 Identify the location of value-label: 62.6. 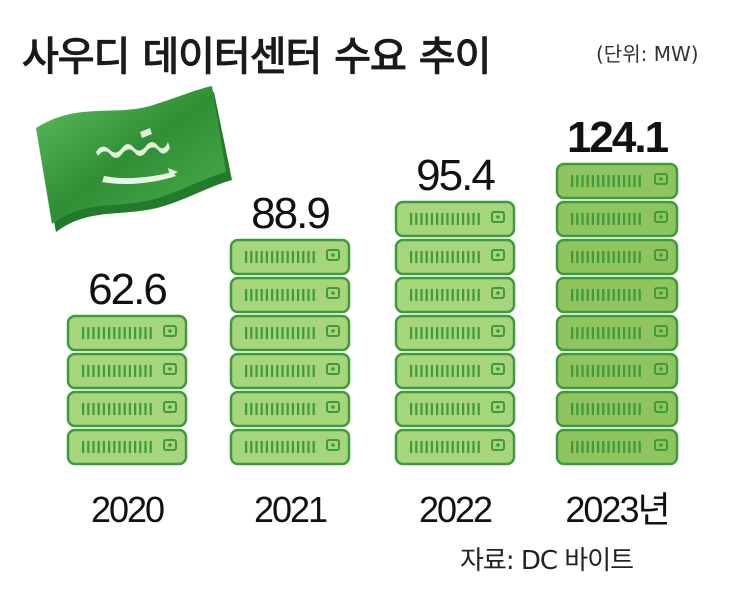
(127, 289).